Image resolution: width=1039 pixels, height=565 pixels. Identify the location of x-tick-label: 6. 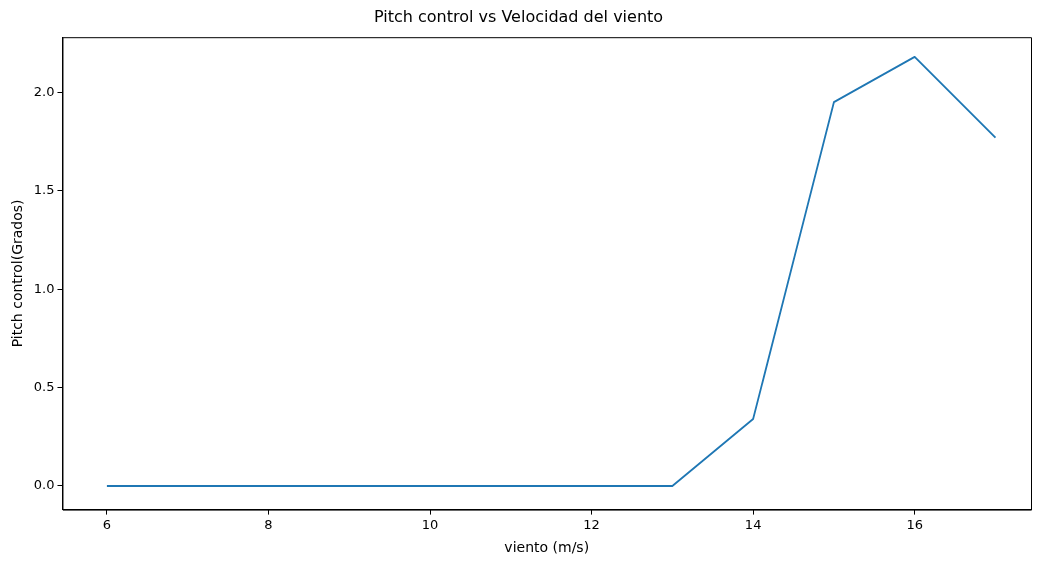
(107, 524).